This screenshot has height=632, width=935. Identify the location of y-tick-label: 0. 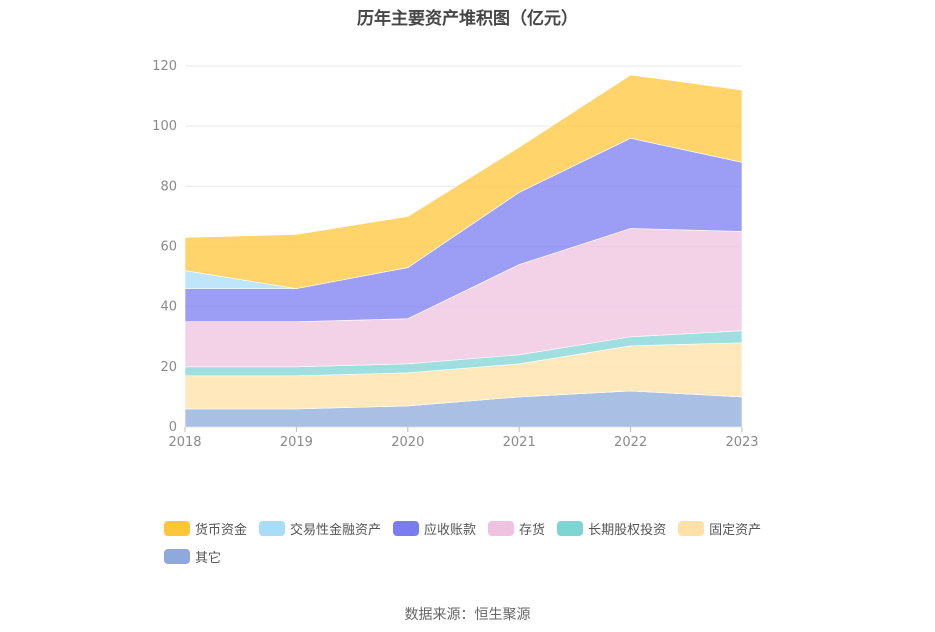
(173, 427).